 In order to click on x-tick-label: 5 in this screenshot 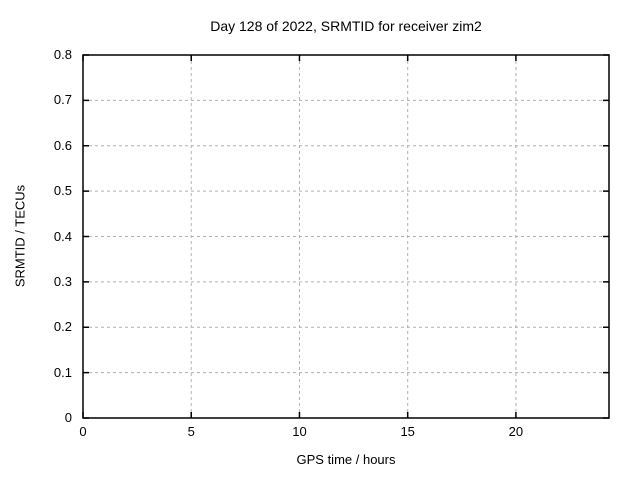, I will do `click(191, 431)`.